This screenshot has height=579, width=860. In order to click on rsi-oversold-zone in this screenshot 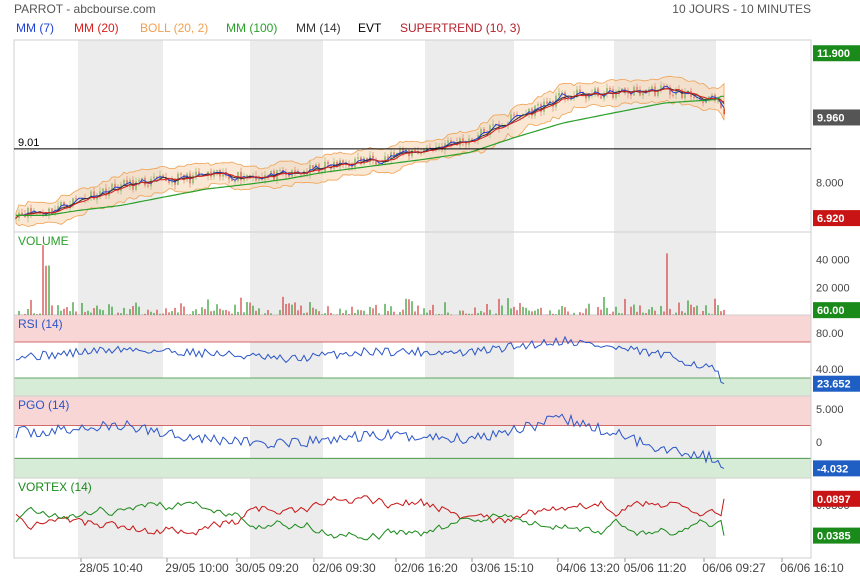, I will do `click(412, 387)`.